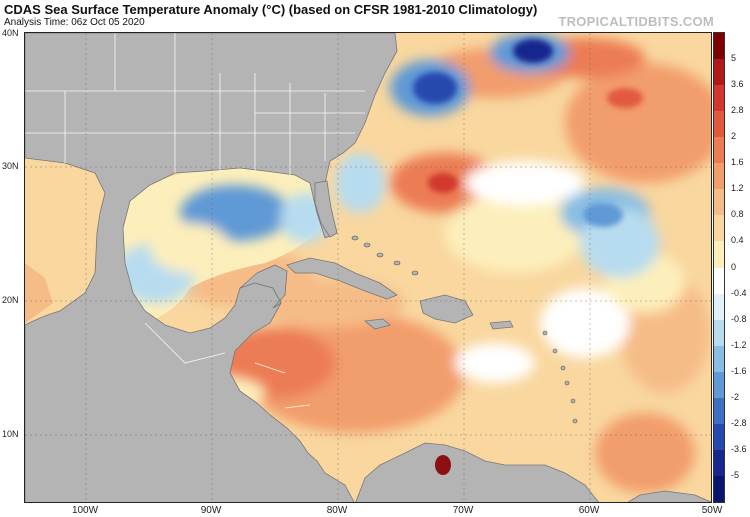 This screenshot has width=750, height=517. Describe the element at coordinates (263, 286) in the screenshot. I see `yucatan-peninsula` at that location.